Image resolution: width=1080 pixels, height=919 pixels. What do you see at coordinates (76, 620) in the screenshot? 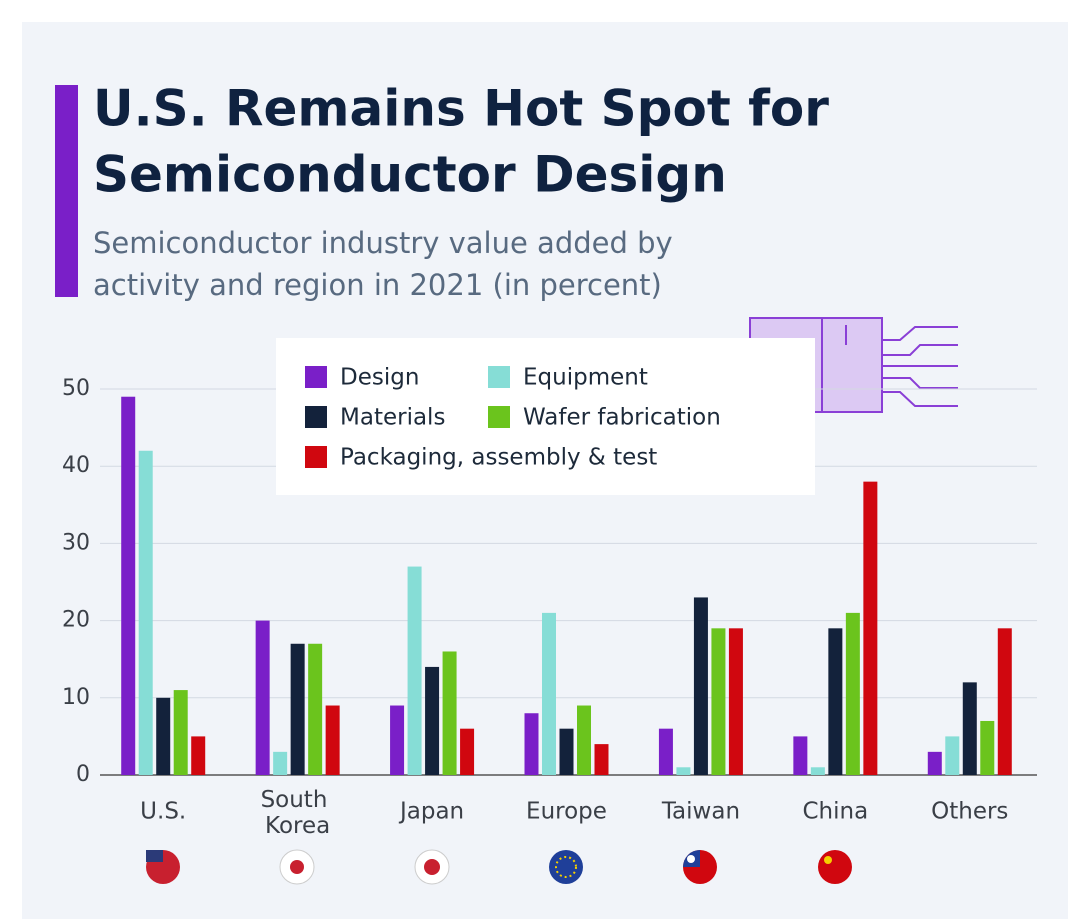
I see `y-tick-label: 20` at bounding box center [76, 620].